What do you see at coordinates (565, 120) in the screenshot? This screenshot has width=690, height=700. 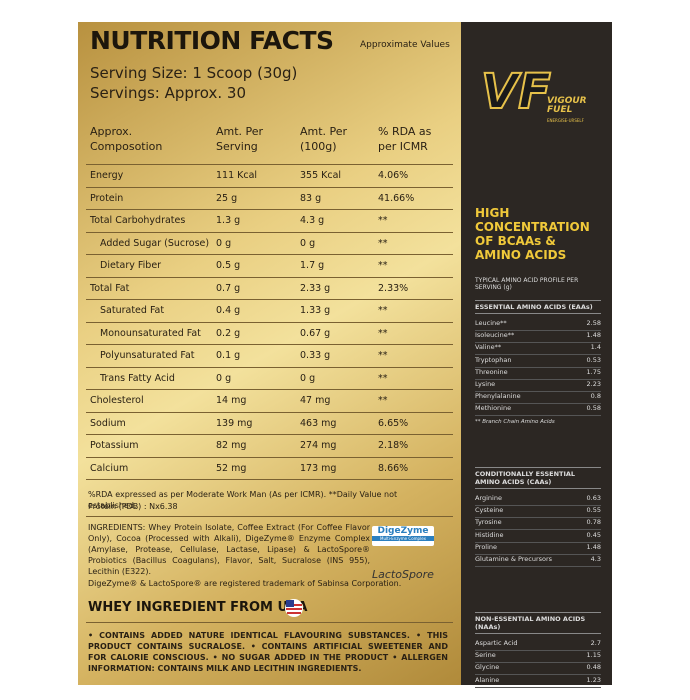 I see `tagline: ENERGISE-URSELF` at bounding box center [565, 120].